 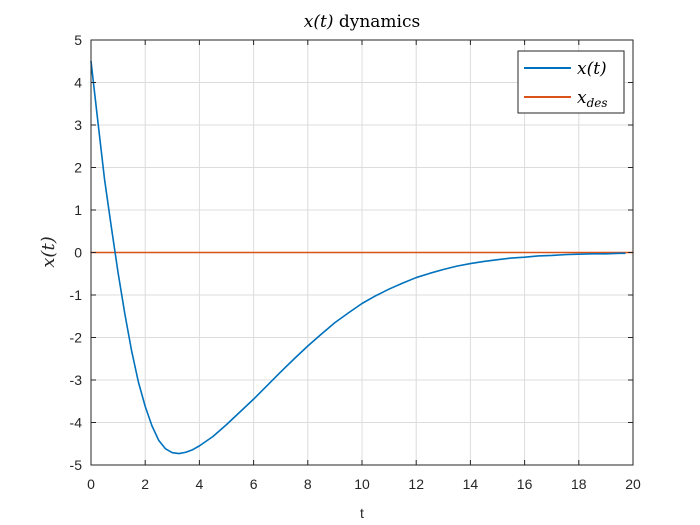 What do you see at coordinates (78, 125) in the screenshot?
I see `y-tick-label: 3` at bounding box center [78, 125].